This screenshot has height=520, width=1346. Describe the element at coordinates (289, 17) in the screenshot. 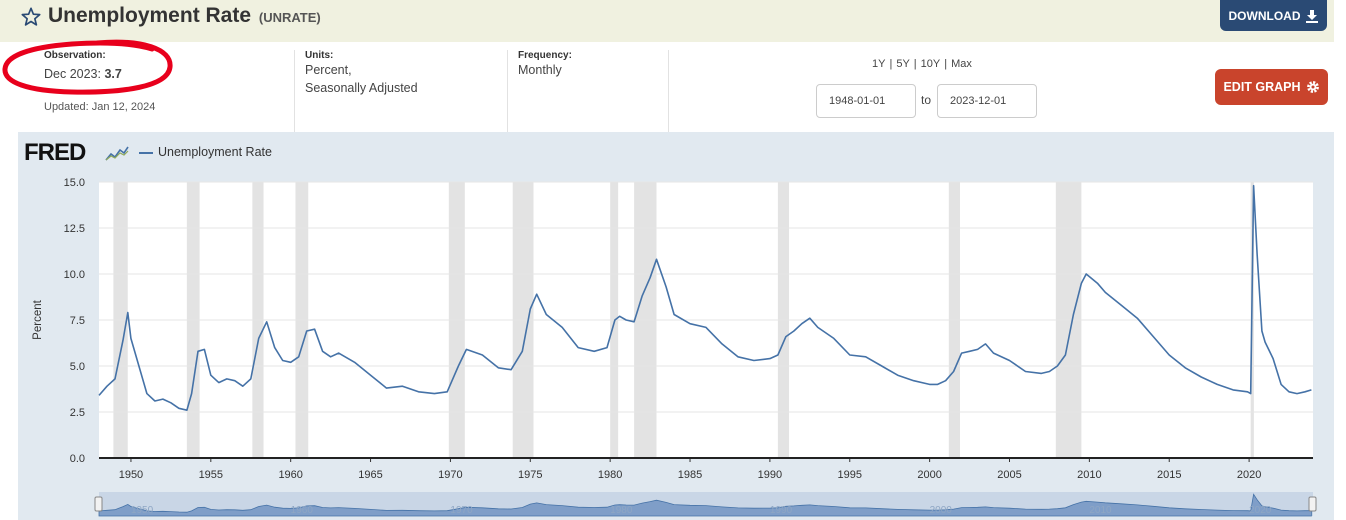

I see `series-id: (UNRATE)` at that location.